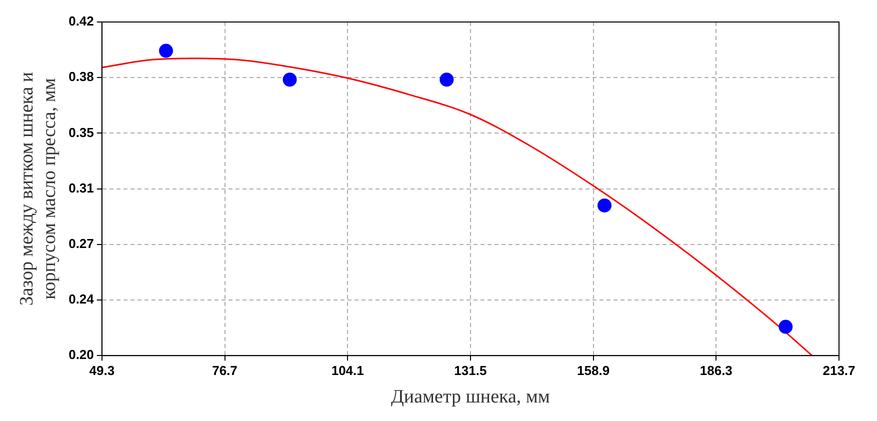 The image size is (877, 421). Describe the element at coordinates (470, 397) in the screenshot. I see `x-axis-title: Диаметр шнека, мм` at that location.